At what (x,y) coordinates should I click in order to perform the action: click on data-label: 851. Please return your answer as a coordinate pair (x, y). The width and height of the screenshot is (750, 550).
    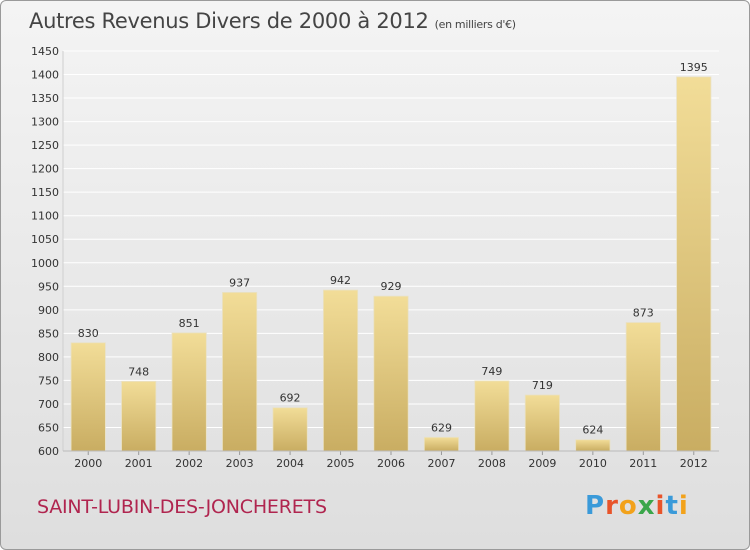
    Looking at the image, I should click on (189, 323).